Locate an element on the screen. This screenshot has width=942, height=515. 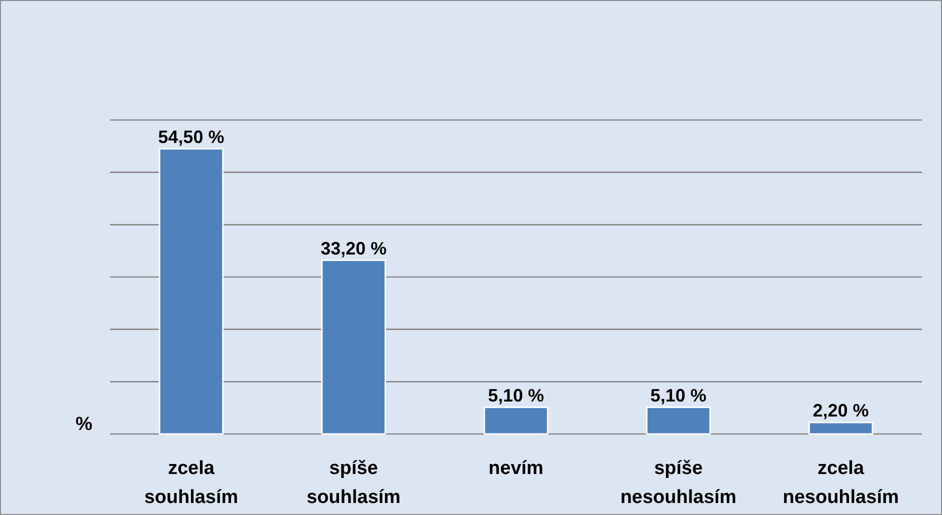
x-tick-label: spíše souhlasím is located at coordinates (353, 483).